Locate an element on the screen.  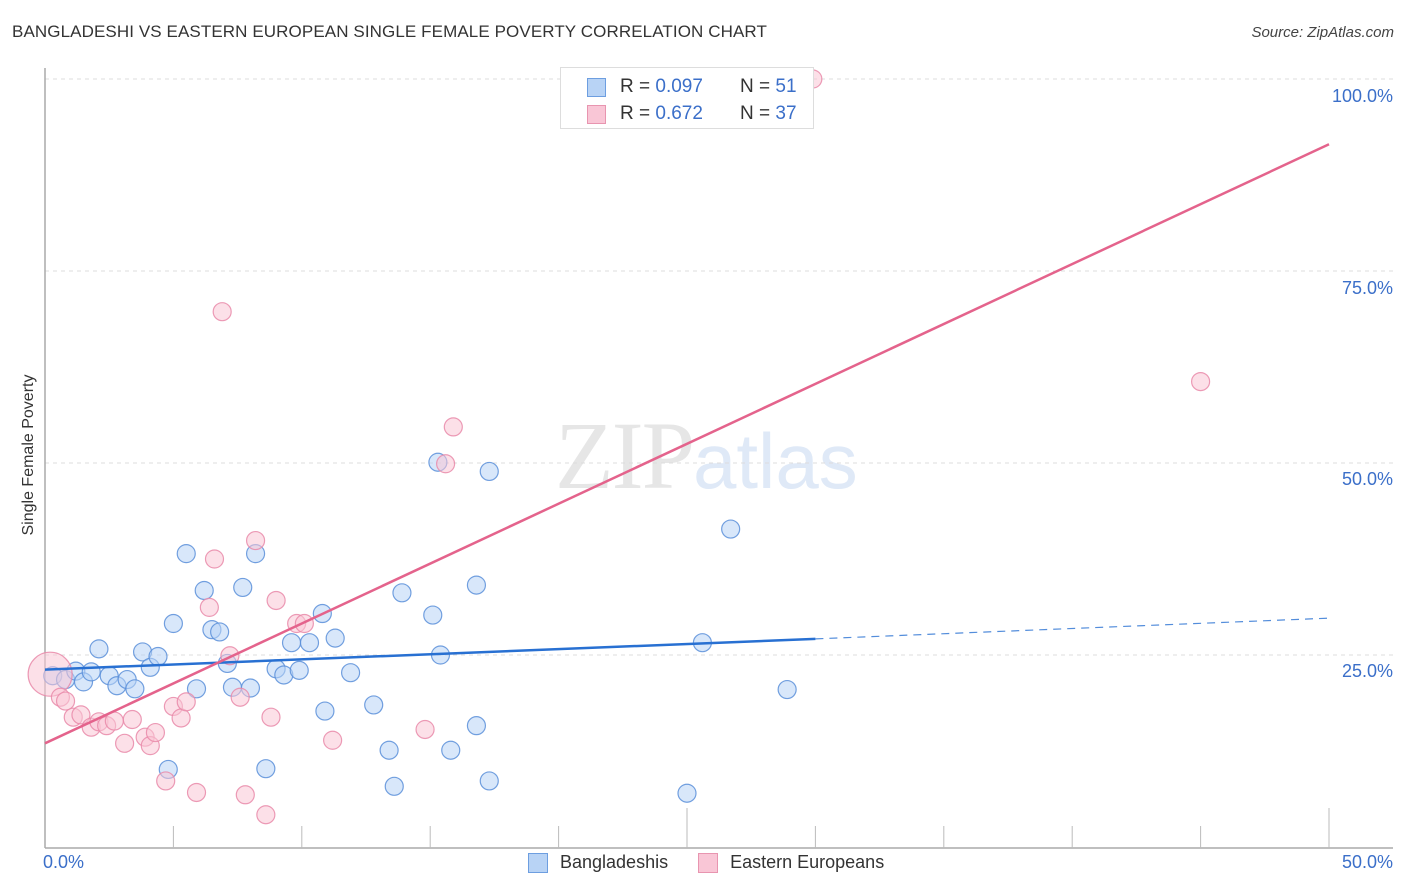
legend-row-bangladeshis: R = 0.097 N = 51 is located at coordinates (692, 87).